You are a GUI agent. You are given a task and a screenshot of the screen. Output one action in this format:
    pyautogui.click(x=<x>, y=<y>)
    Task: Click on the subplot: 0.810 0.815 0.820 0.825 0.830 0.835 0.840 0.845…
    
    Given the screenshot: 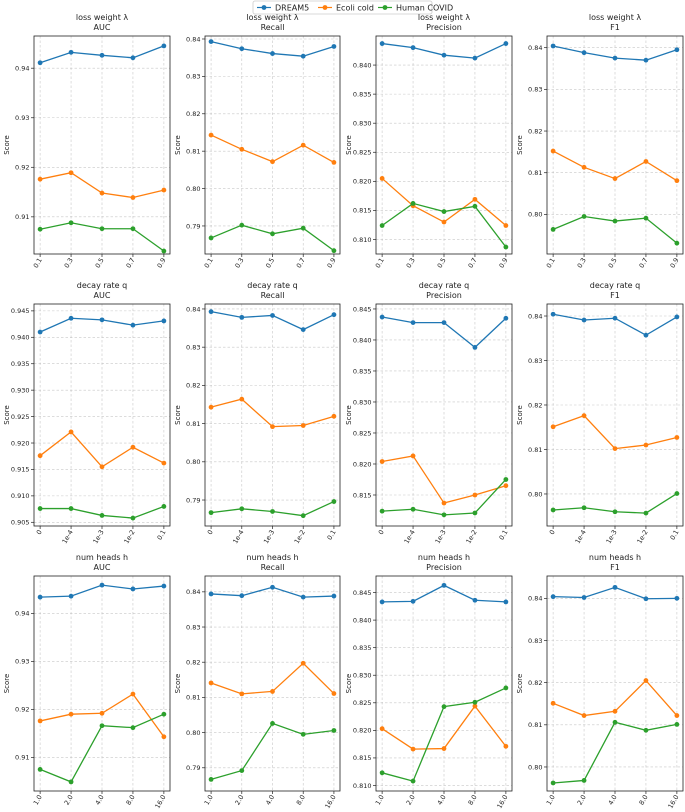 What is the action you would take?
    pyautogui.click(x=429, y=681)
    